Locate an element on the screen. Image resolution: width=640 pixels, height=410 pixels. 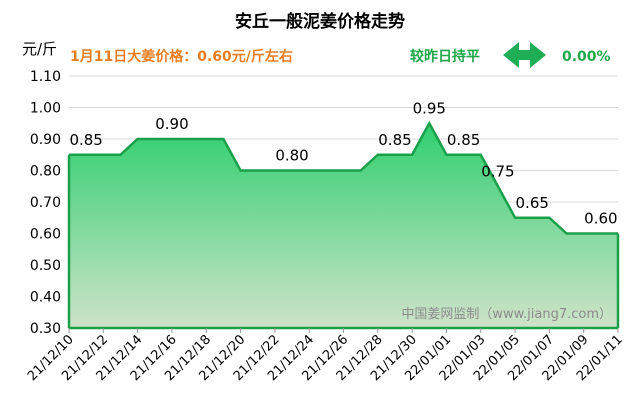
data-label: 0.95 is located at coordinates (429, 108).